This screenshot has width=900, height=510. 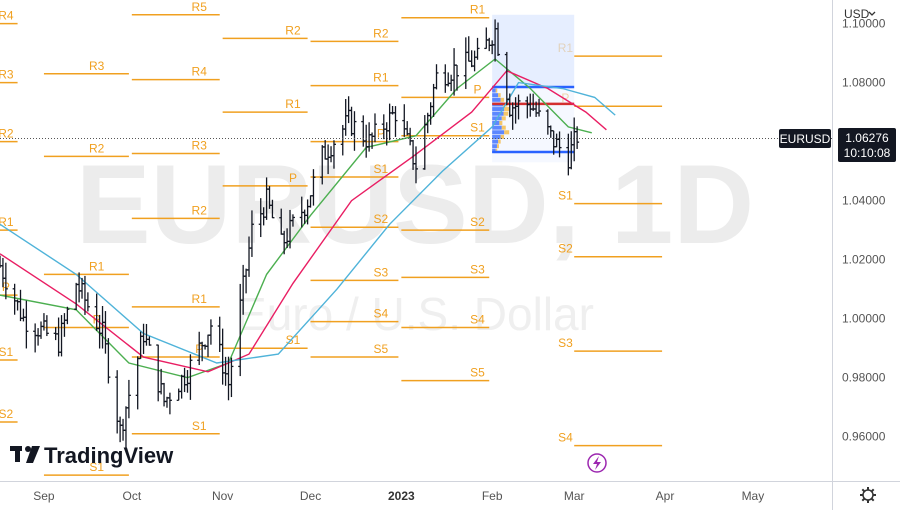 I want to click on pivot-level-label: S3, so click(x=477, y=269).